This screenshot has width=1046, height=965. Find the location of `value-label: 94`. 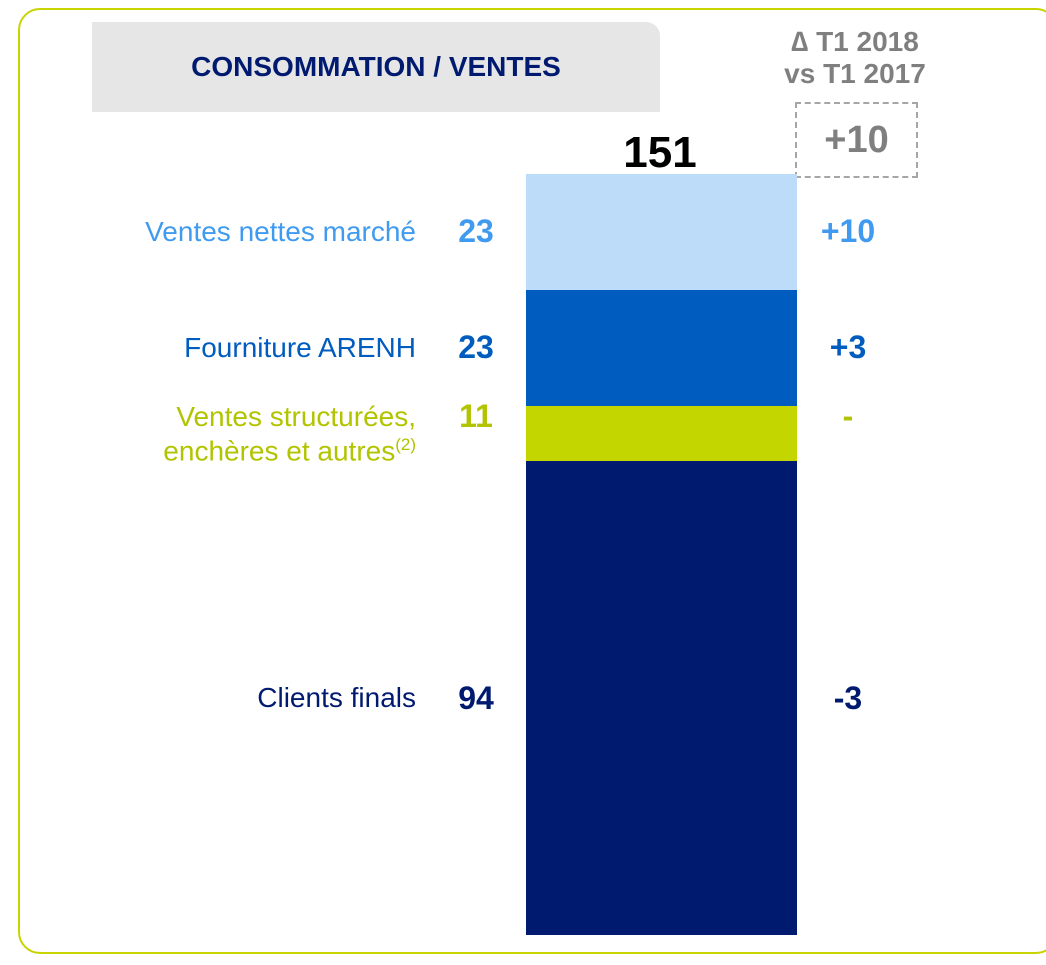

value-label: 94 is located at coordinates (476, 697).